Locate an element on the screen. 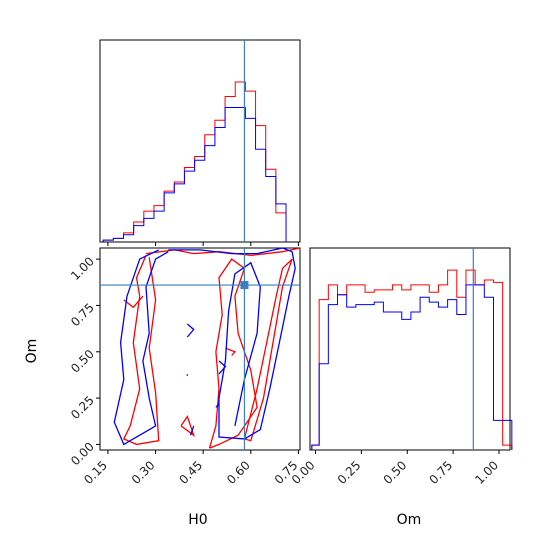 This screenshot has width=550, height=550. om-histogram-panel is located at coordinates (411, 349).